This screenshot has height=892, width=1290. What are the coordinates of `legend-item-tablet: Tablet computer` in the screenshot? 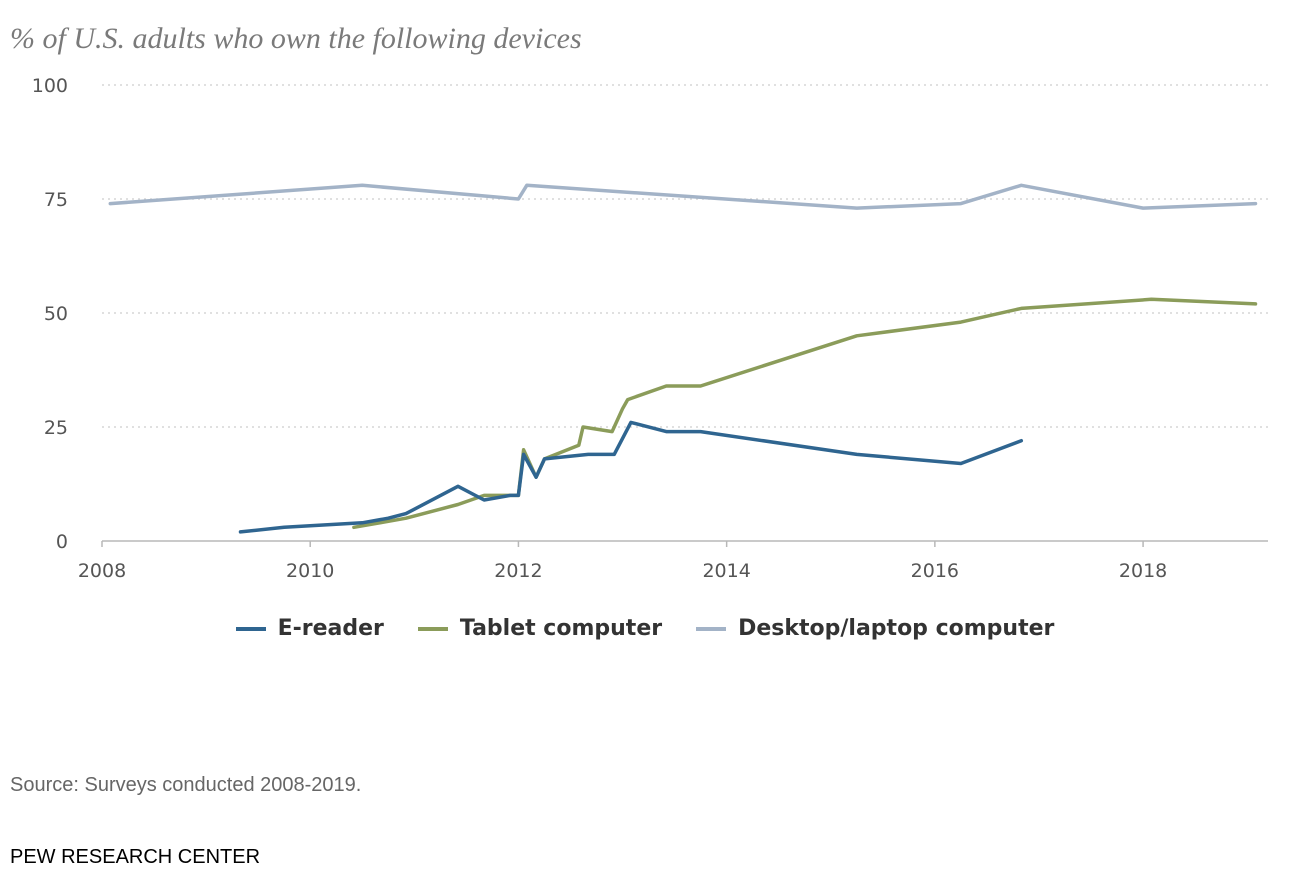 It's located at (540, 628).